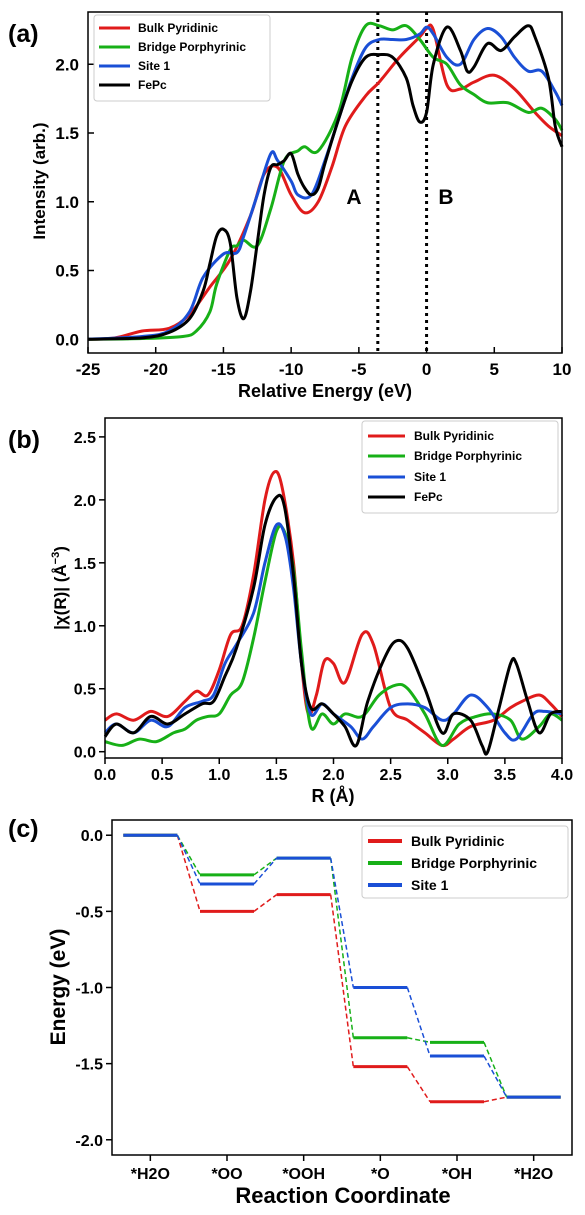  Describe the element at coordinates (92, 836) in the screenshot. I see `panel-c-ytick-label: 0.0` at that location.